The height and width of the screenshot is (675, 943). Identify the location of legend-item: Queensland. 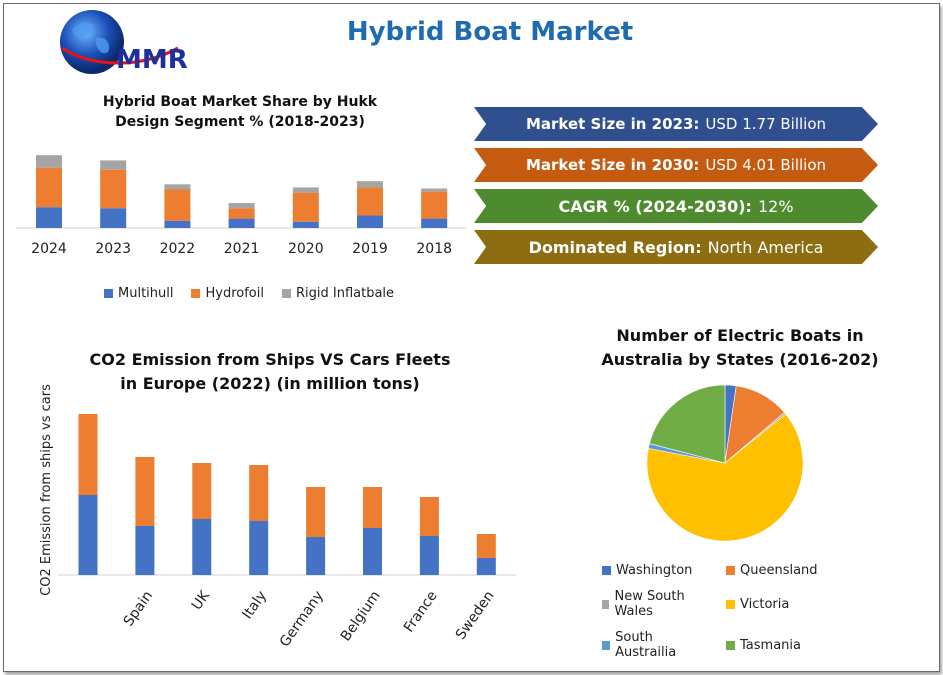
(792, 570).